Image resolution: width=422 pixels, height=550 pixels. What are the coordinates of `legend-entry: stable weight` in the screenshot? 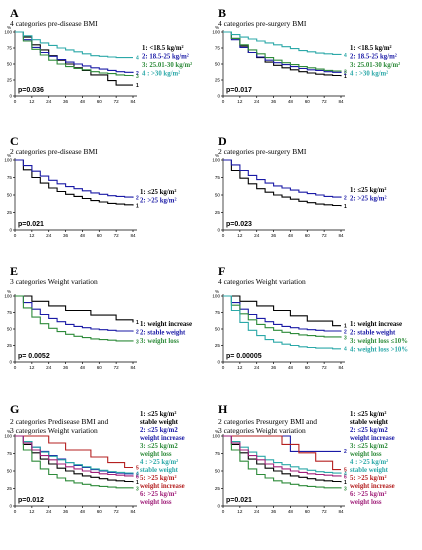 It's located at (369, 422).